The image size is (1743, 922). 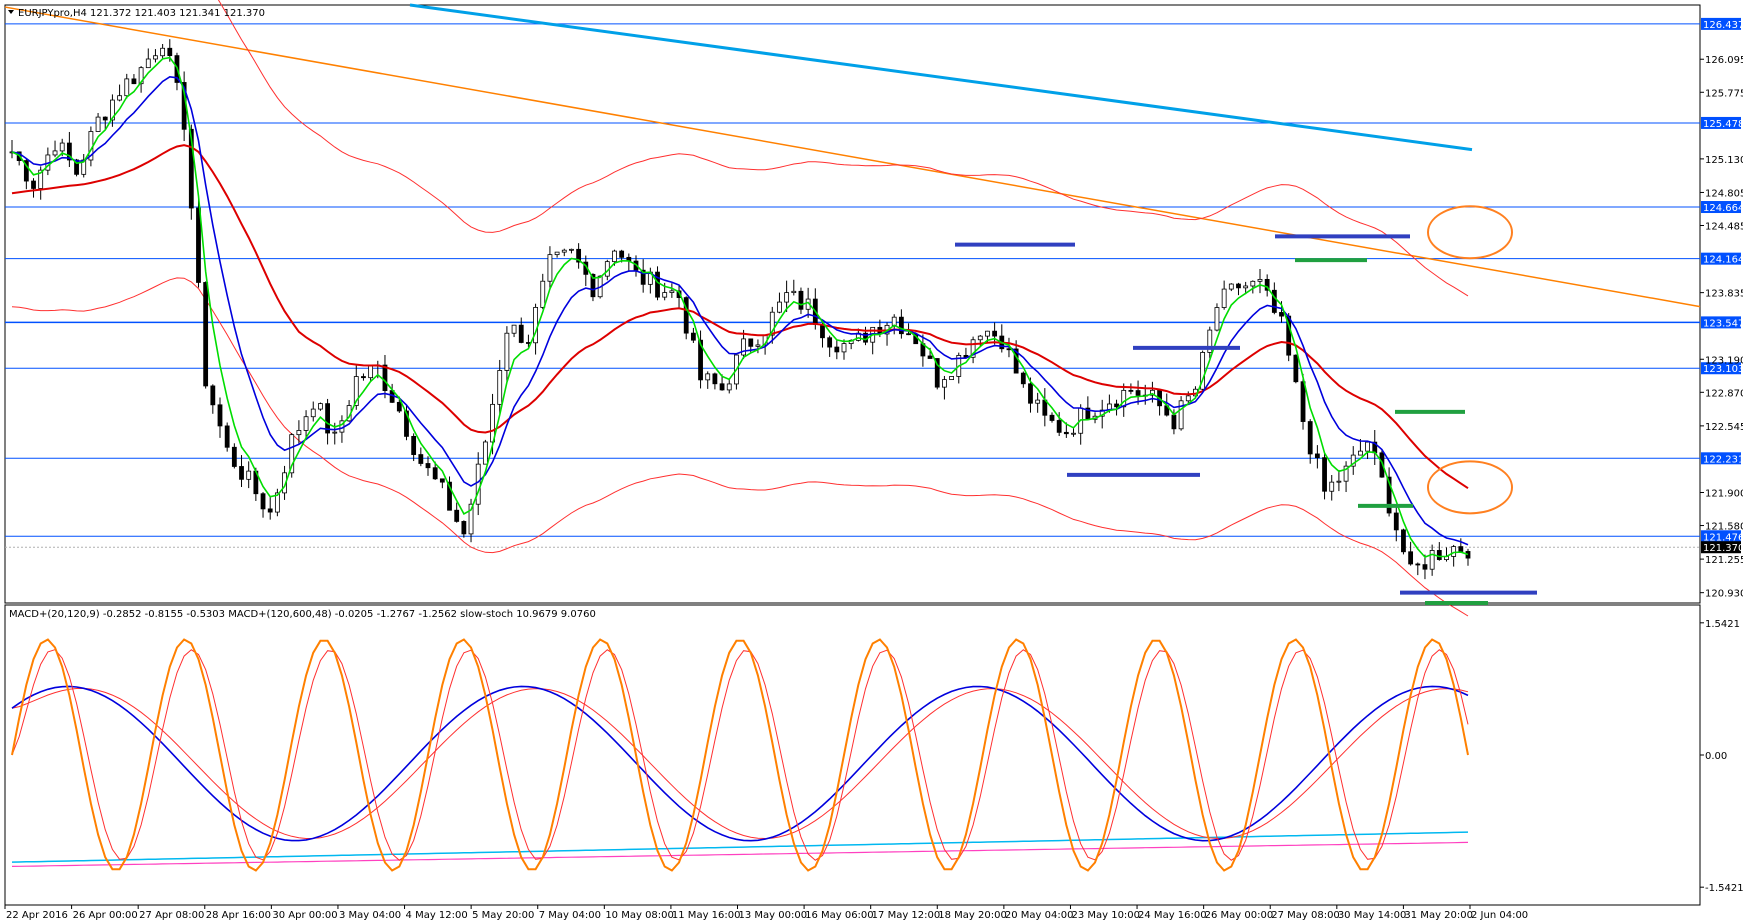 What do you see at coordinates (1105, 915) in the screenshot?
I see `time-tick-label: 23 May 10:00` at bounding box center [1105, 915].